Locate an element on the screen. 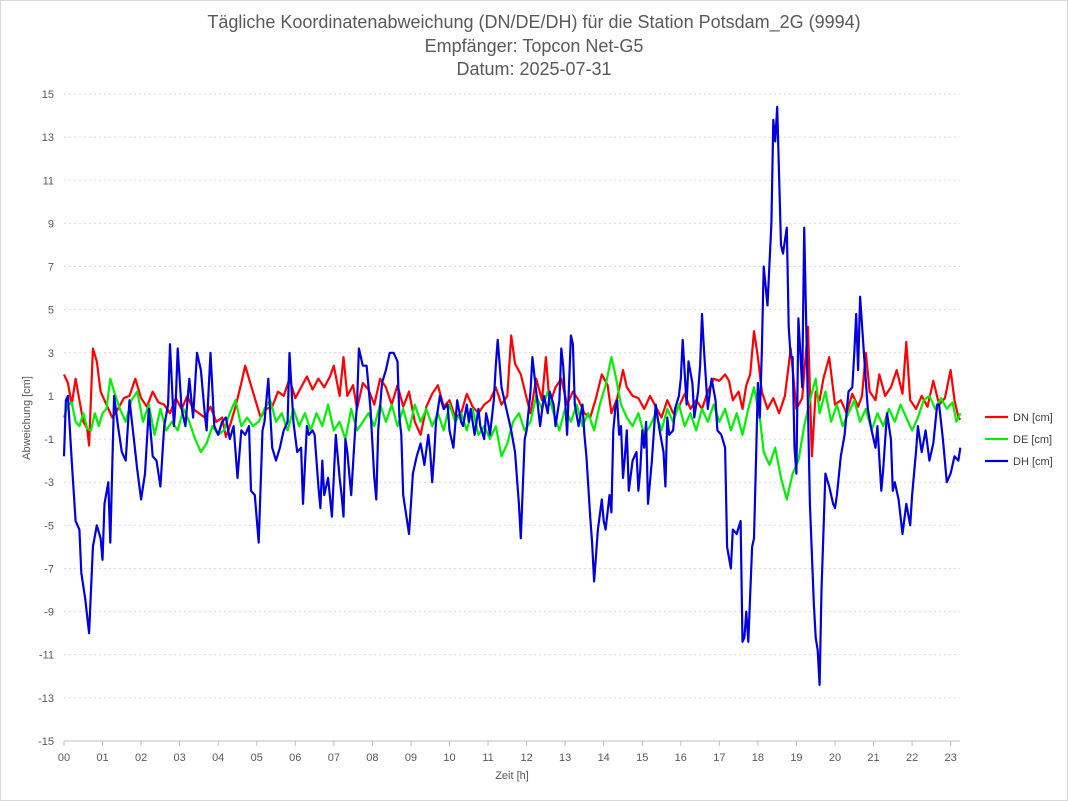 The height and width of the screenshot is (801, 1068). legend-label-dn: DN [cm] is located at coordinates (1033, 418).